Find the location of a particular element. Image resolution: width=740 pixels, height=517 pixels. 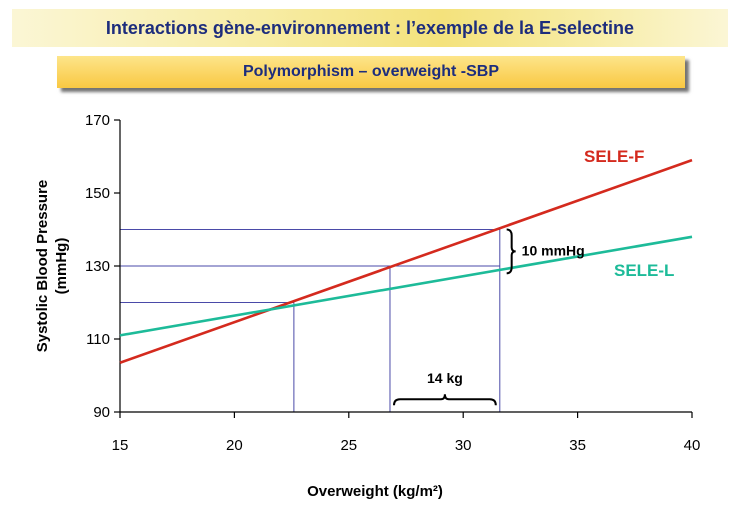

x-tick-label-40: 40 is located at coordinates (692, 445).